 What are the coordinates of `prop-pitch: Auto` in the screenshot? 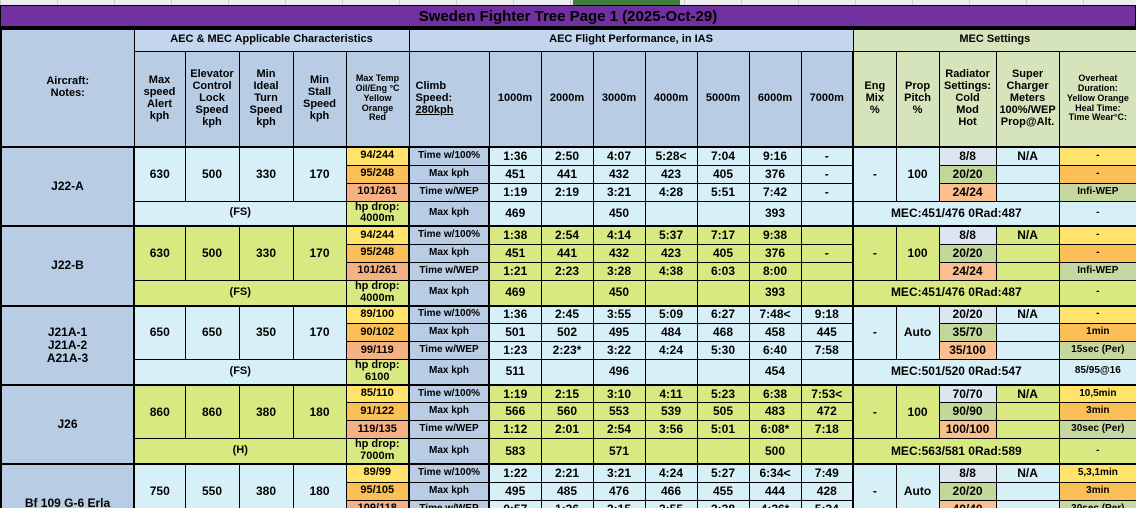 It's located at (917, 332).